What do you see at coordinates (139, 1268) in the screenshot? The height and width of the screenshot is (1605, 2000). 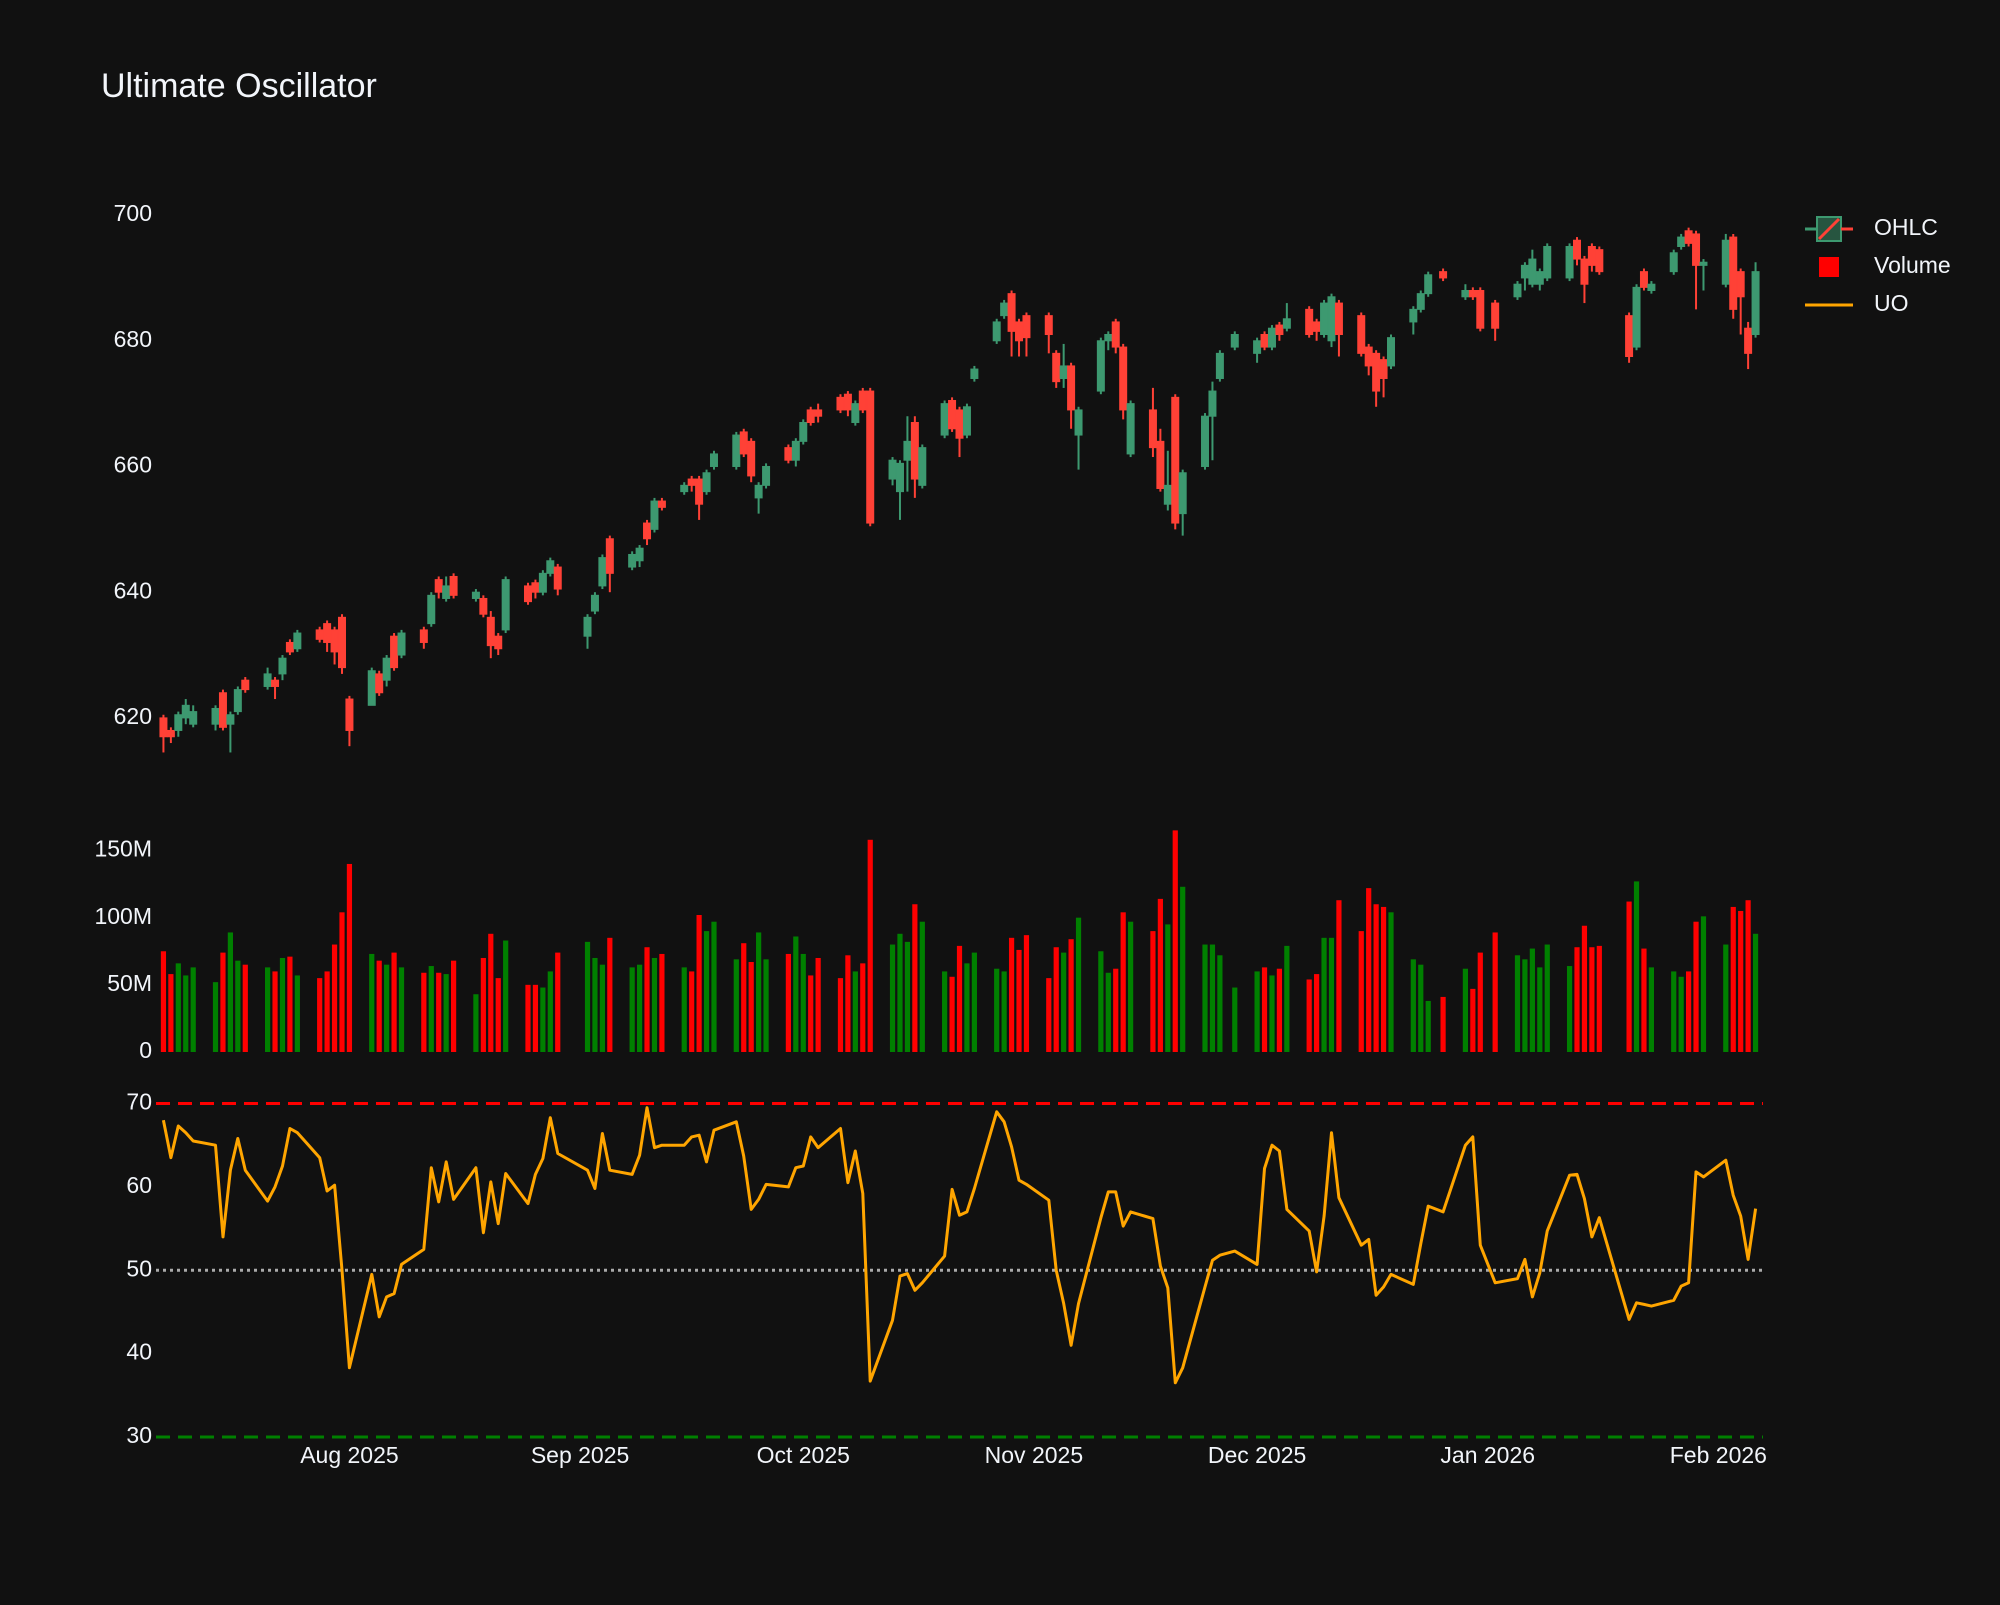 I see `y-tick-label: 50` at bounding box center [139, 1268].